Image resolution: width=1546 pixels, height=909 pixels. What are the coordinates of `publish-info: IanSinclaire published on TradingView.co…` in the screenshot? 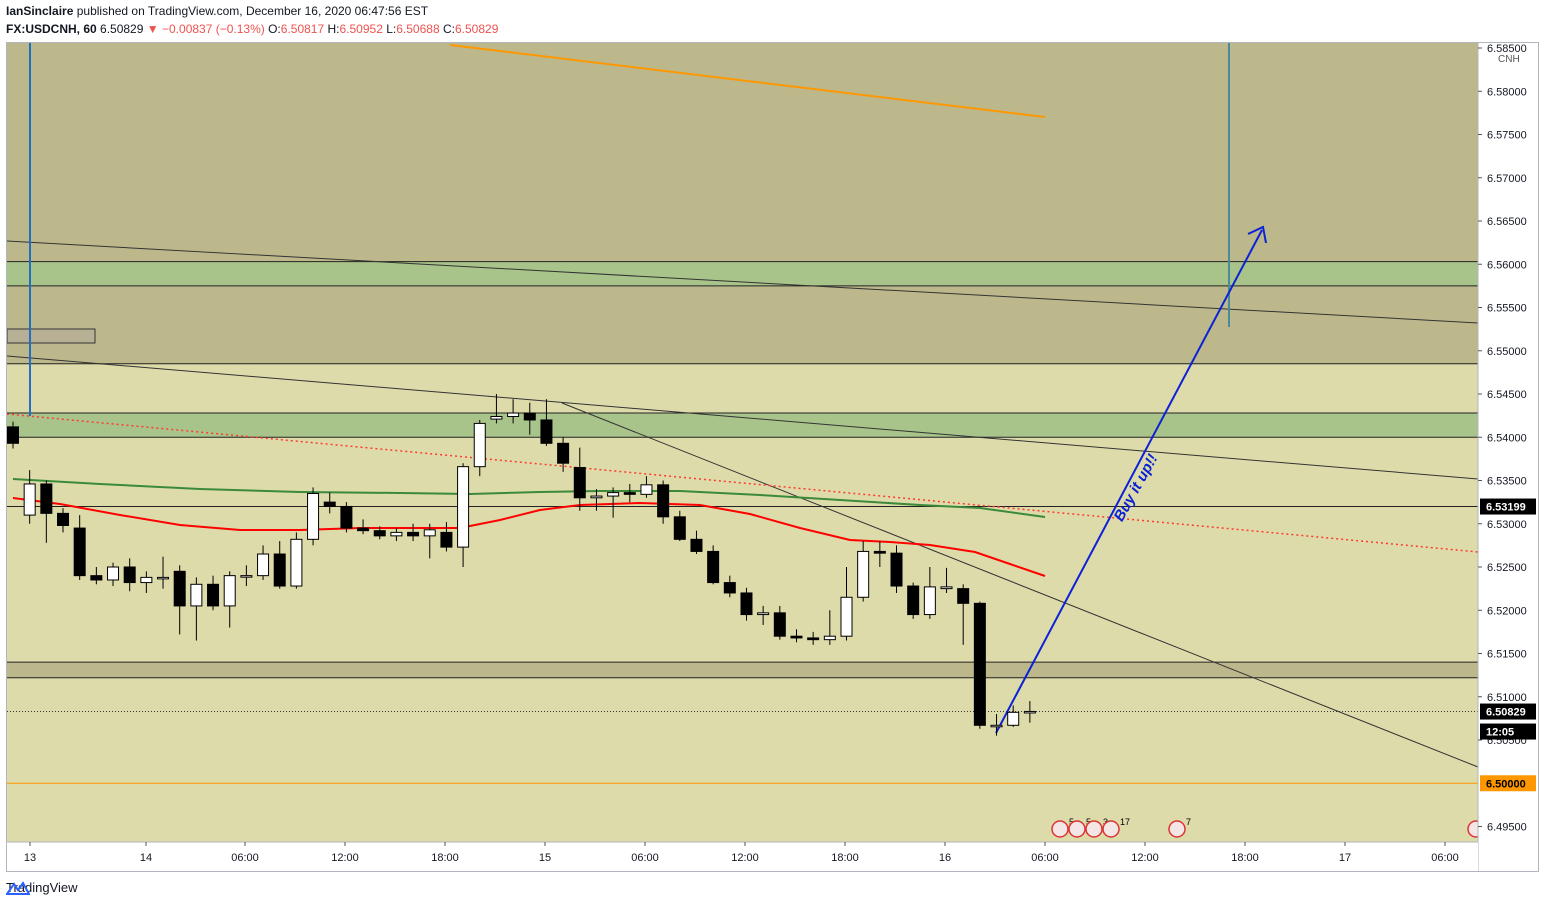 It's located at (217, 11).